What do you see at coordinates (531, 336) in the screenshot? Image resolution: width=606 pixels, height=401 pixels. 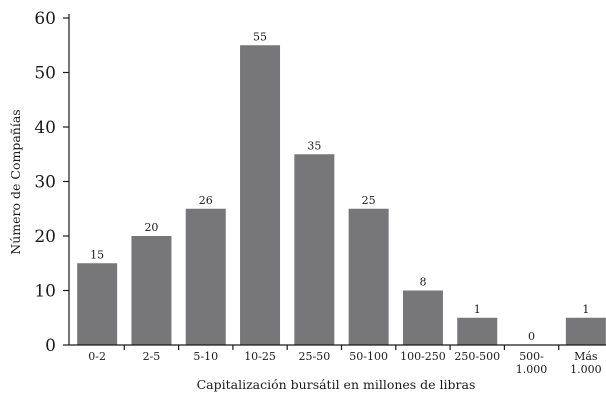 I see `data-label: 0` at bounding box center [531, 336].